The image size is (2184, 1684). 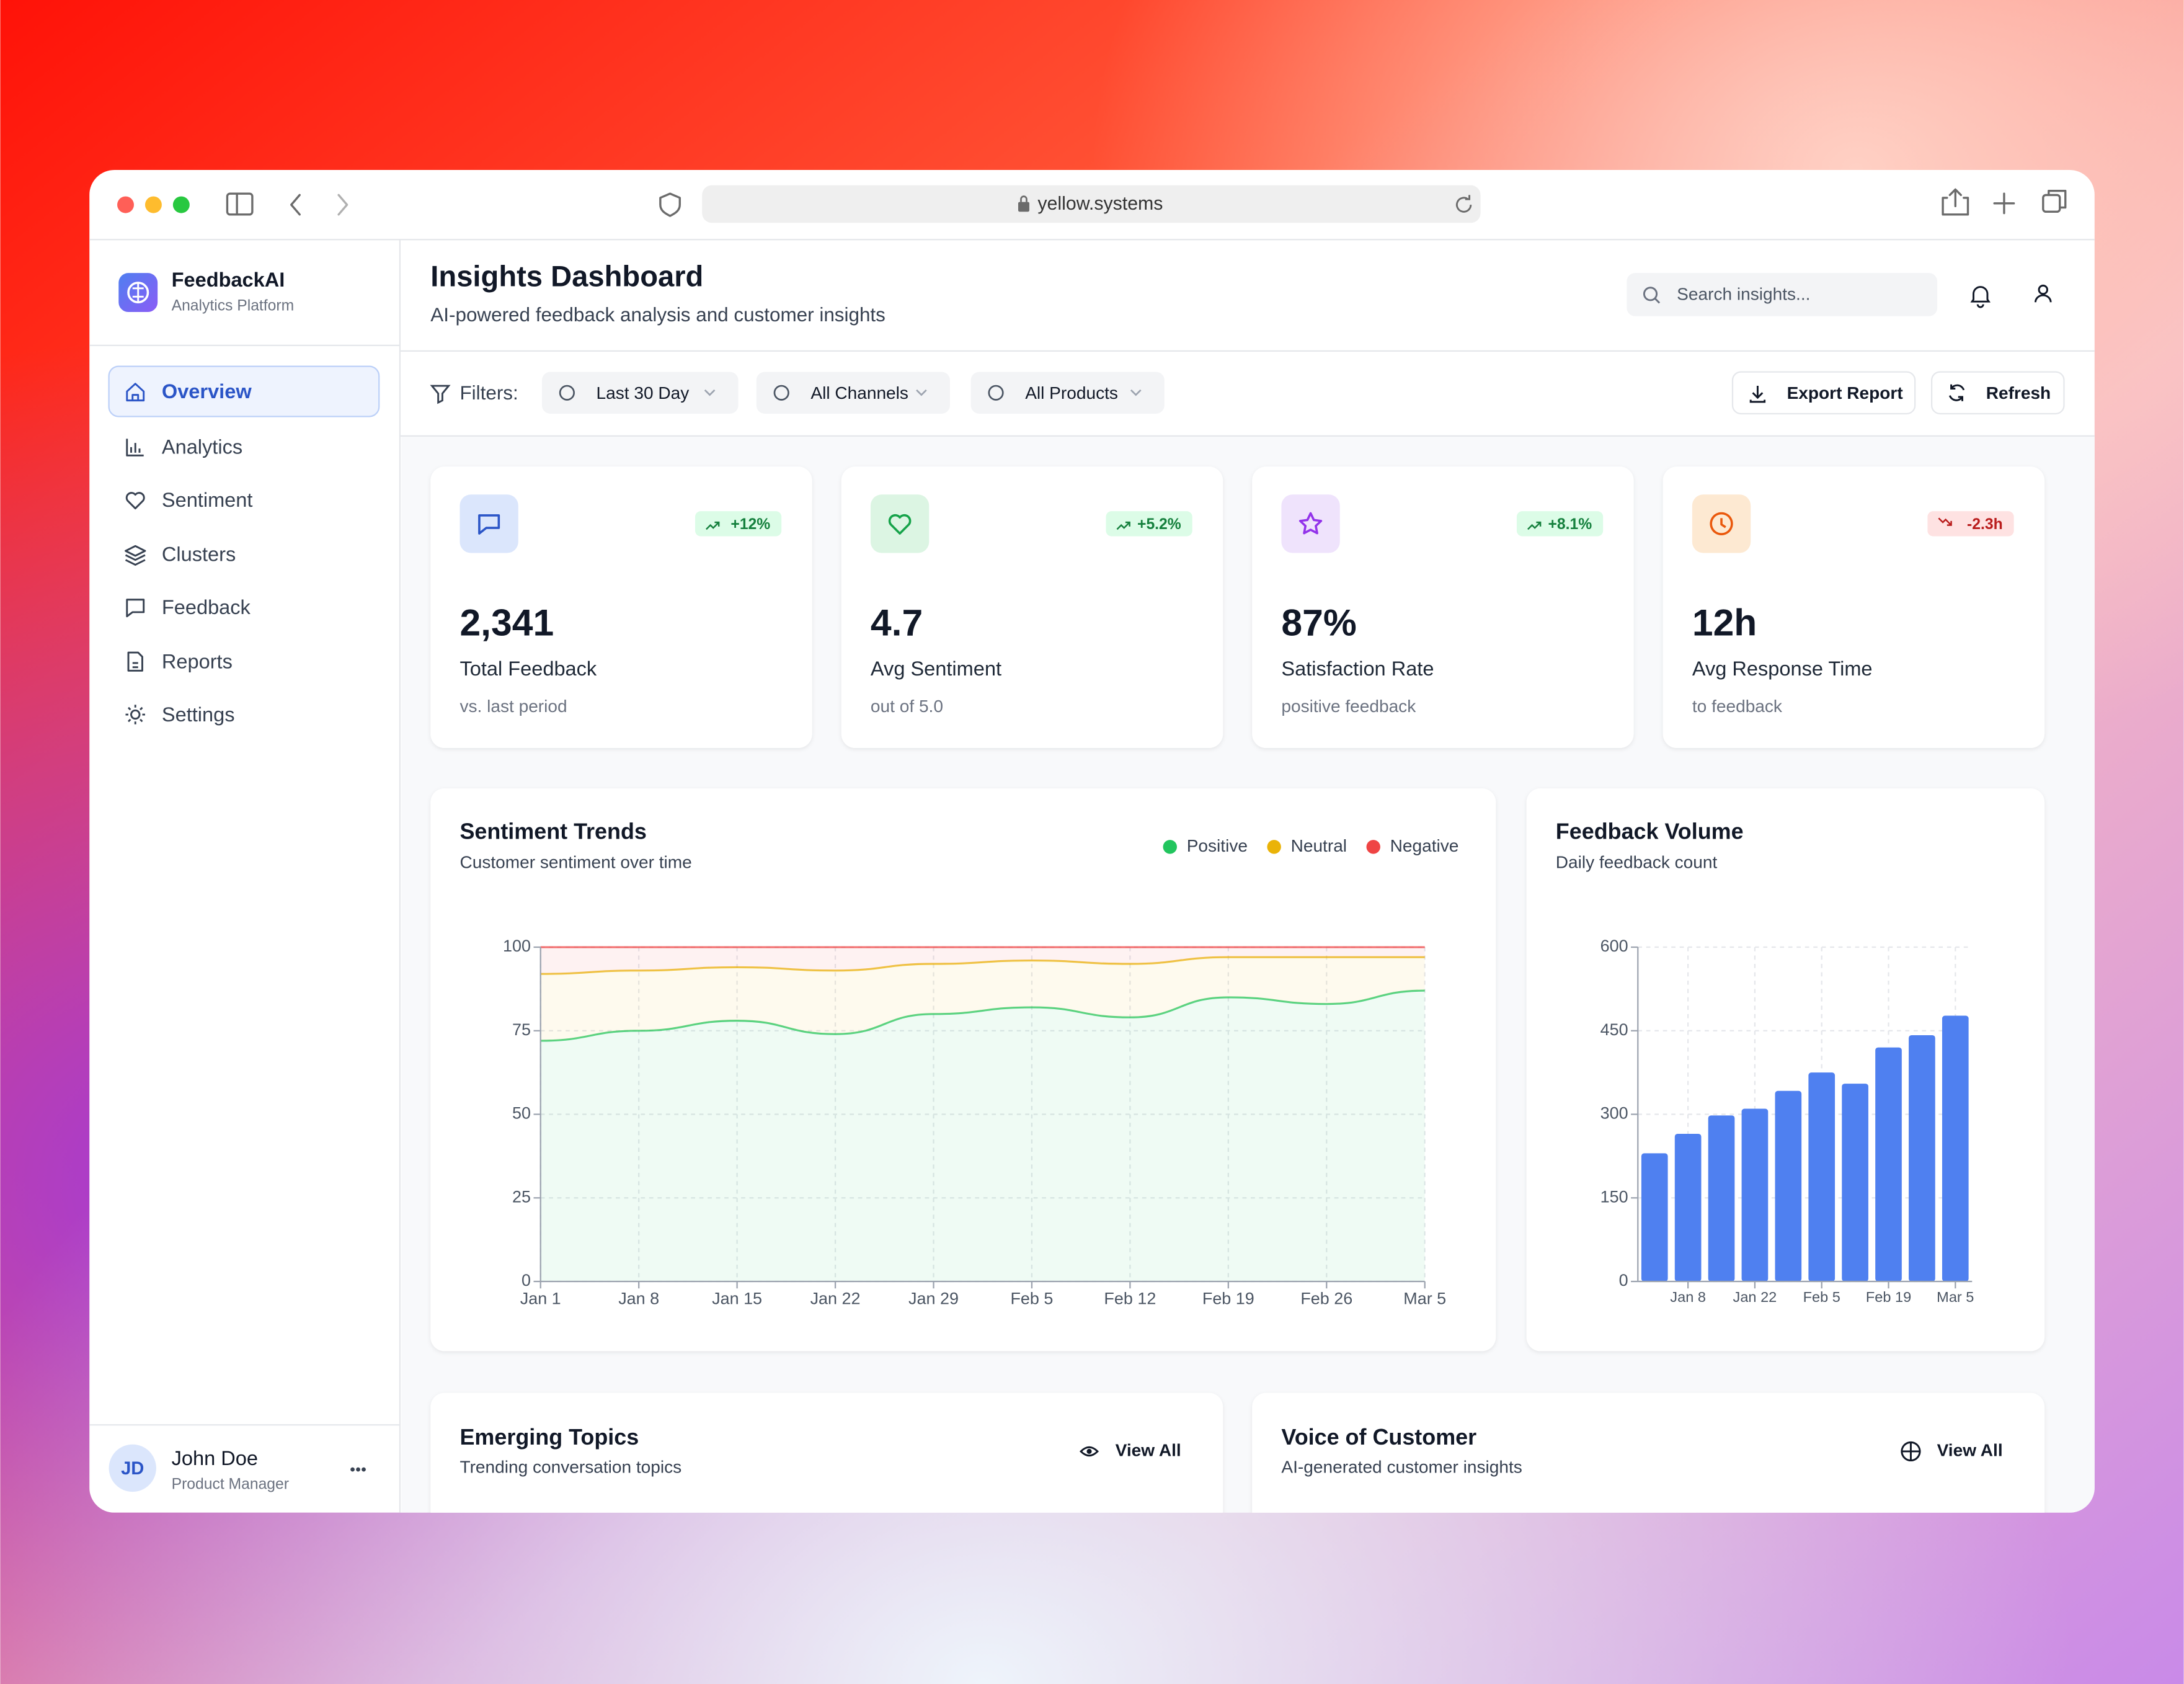 I want to click on nav-item: Analytics, so click(x=202, y=447).